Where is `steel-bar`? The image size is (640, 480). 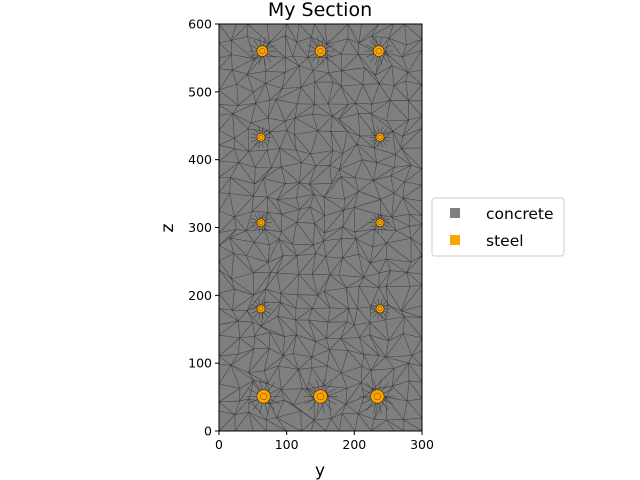
steel-bar is located at coordinates (378, 51).